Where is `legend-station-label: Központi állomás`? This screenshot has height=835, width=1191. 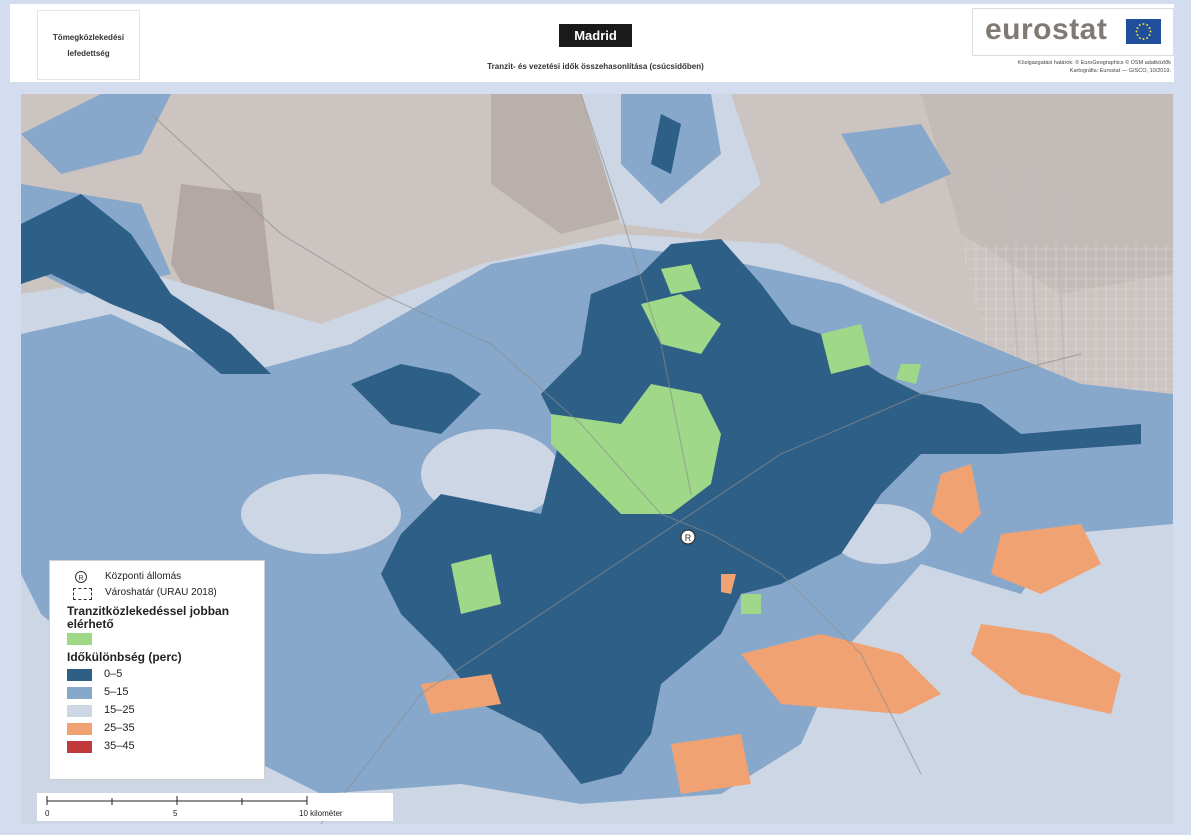
legend-station-label: Központi állomás is located at coordinates (143, 576).